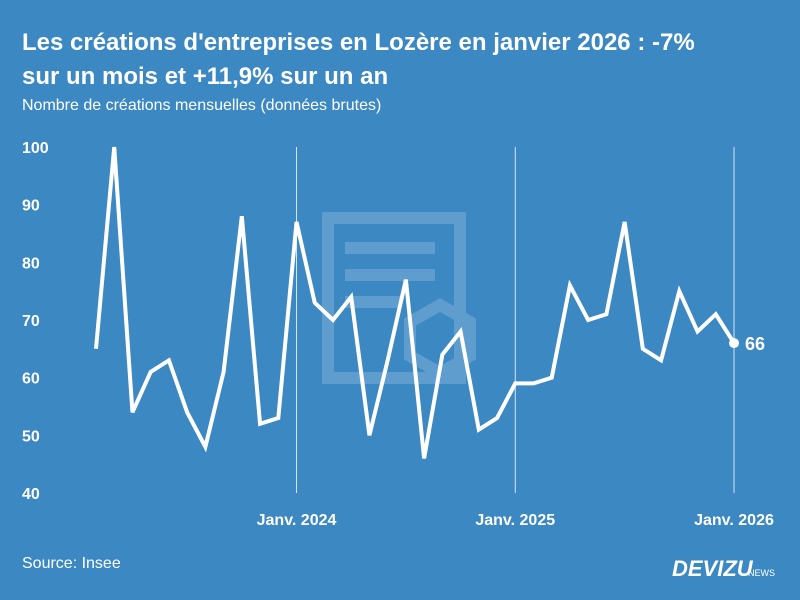 The height and width of the screenshot is (600, 800). I want to click on source: Source: Insee, so click(71, 563).